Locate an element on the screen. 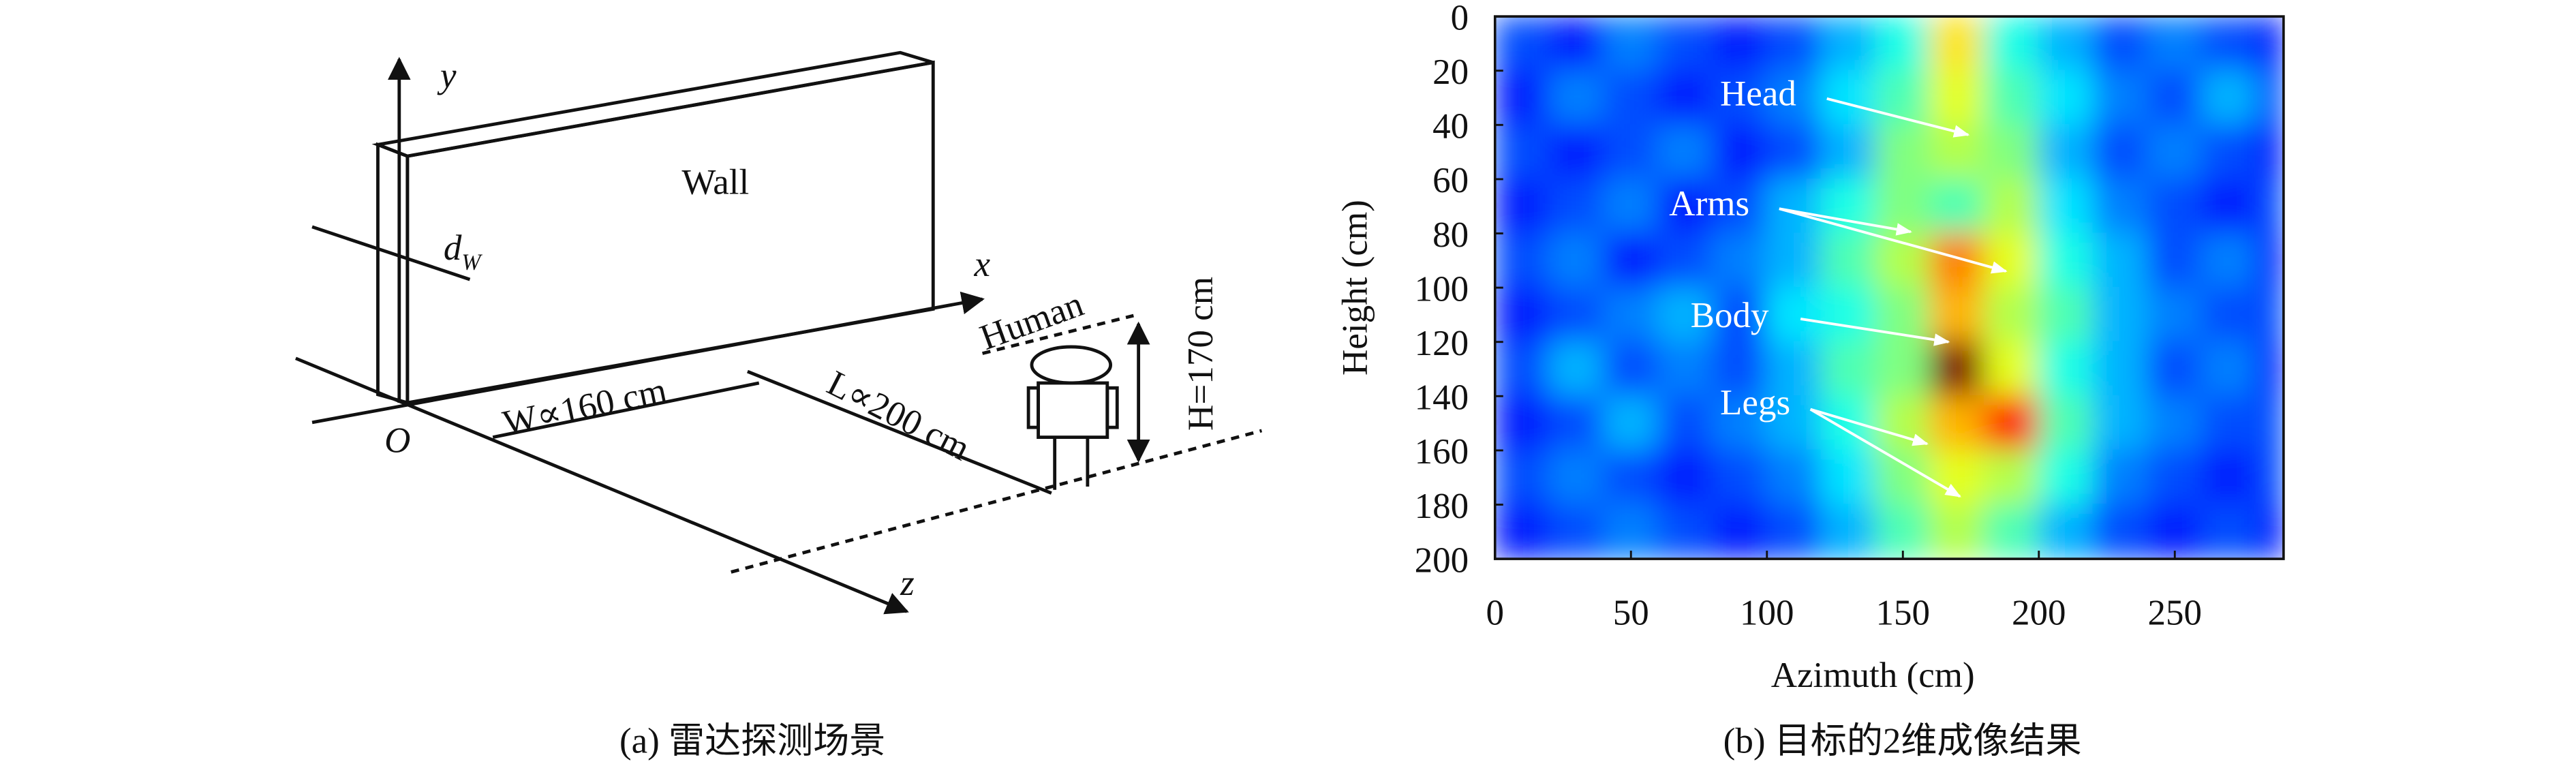 This screenshot has height=766, width=2576. caption: (a) 雷达探测场景 is located at coordinates (752, 741).